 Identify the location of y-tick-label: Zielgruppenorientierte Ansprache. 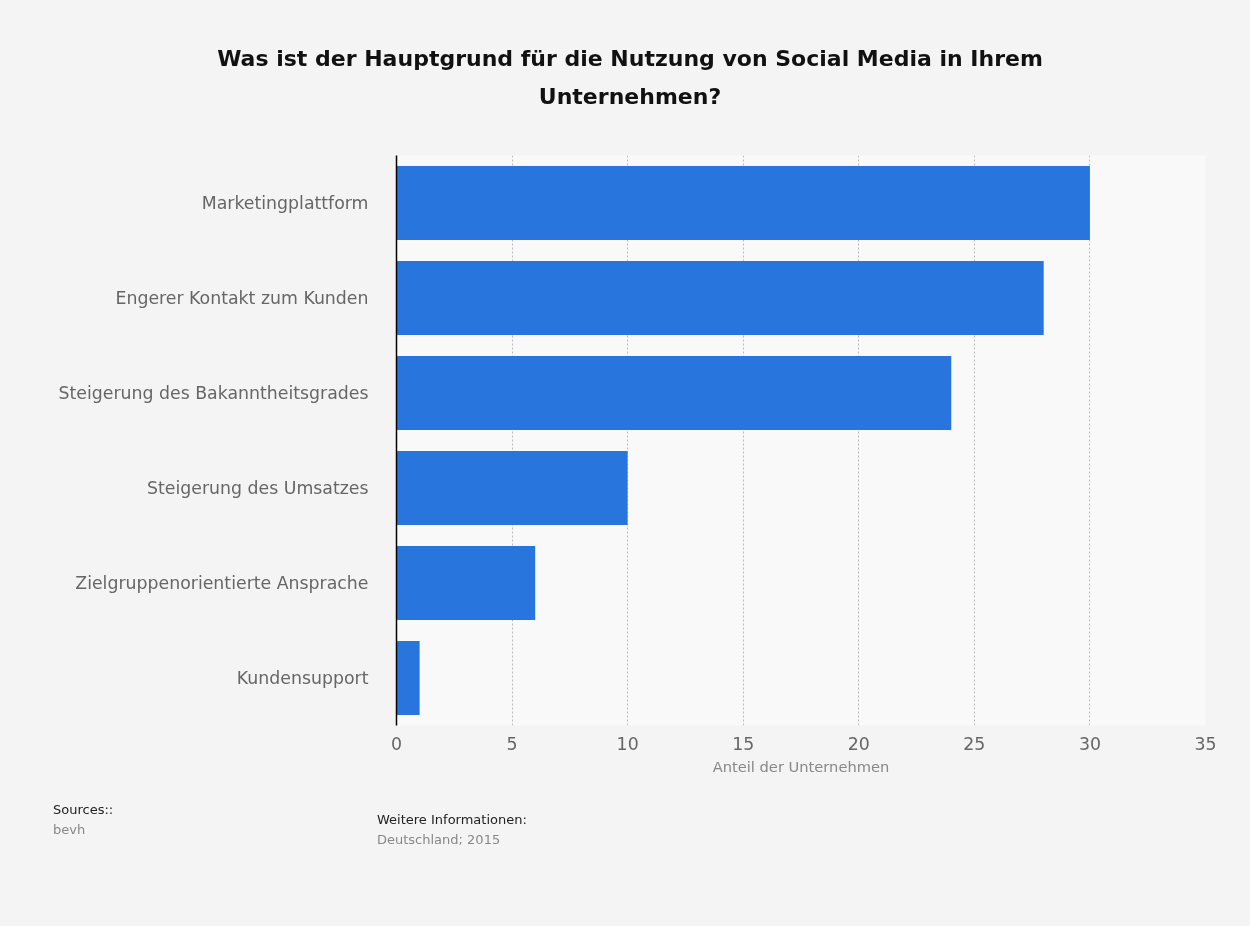
(222, 583).